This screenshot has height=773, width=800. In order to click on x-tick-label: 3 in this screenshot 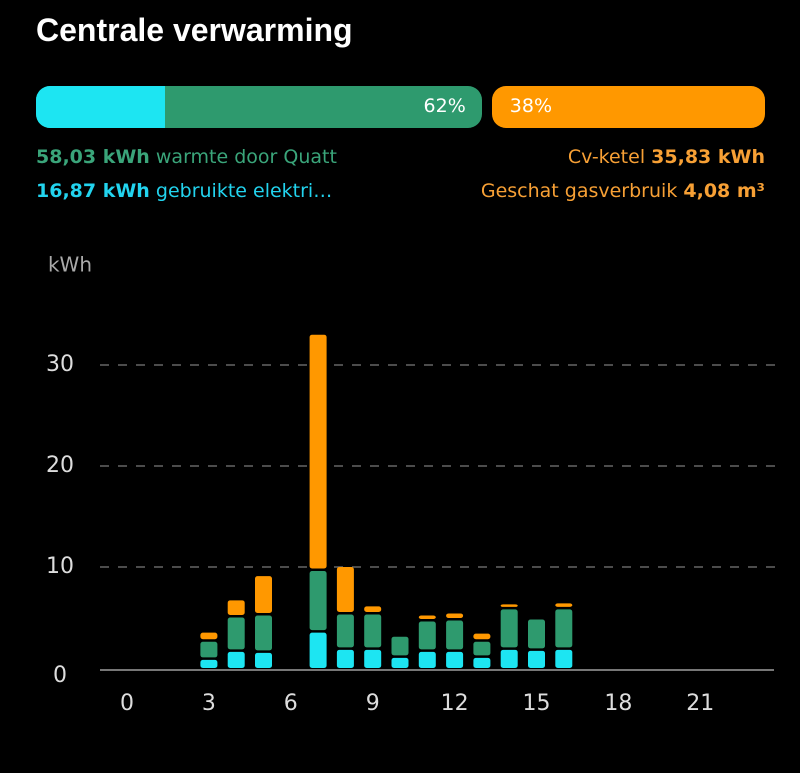, I will do `click(209, 703)`.